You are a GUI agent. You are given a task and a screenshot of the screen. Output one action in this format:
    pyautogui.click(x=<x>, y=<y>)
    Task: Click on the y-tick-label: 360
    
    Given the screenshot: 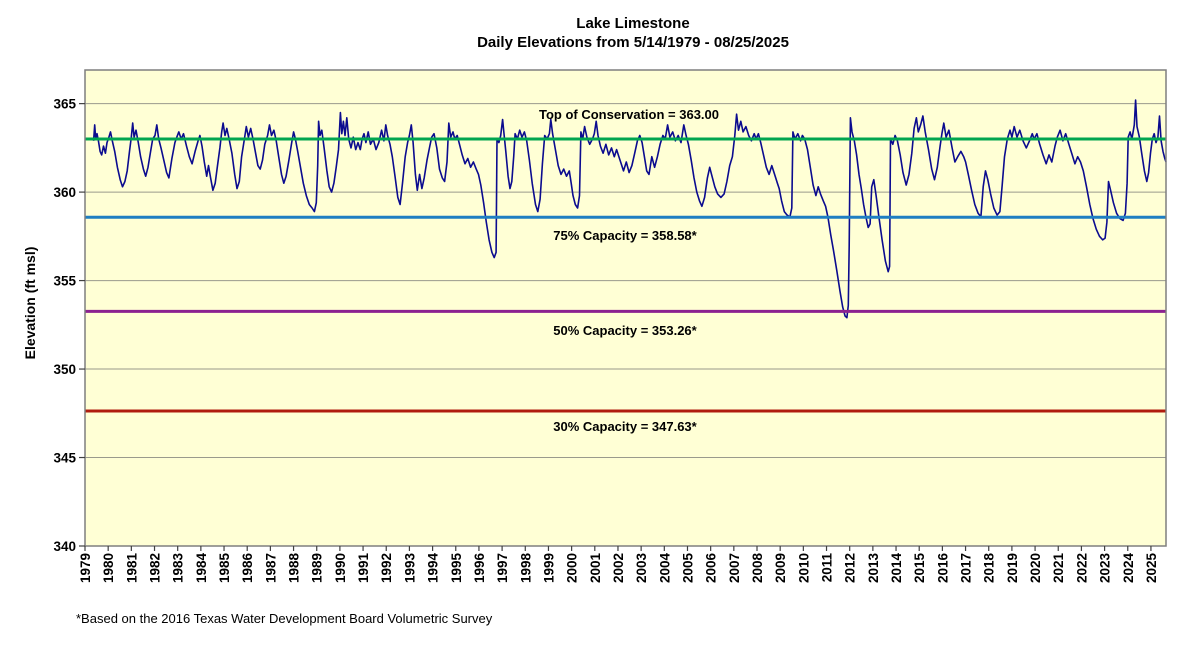 What is the action you would take?
    pyautogui.click(x=64, y=192)
    